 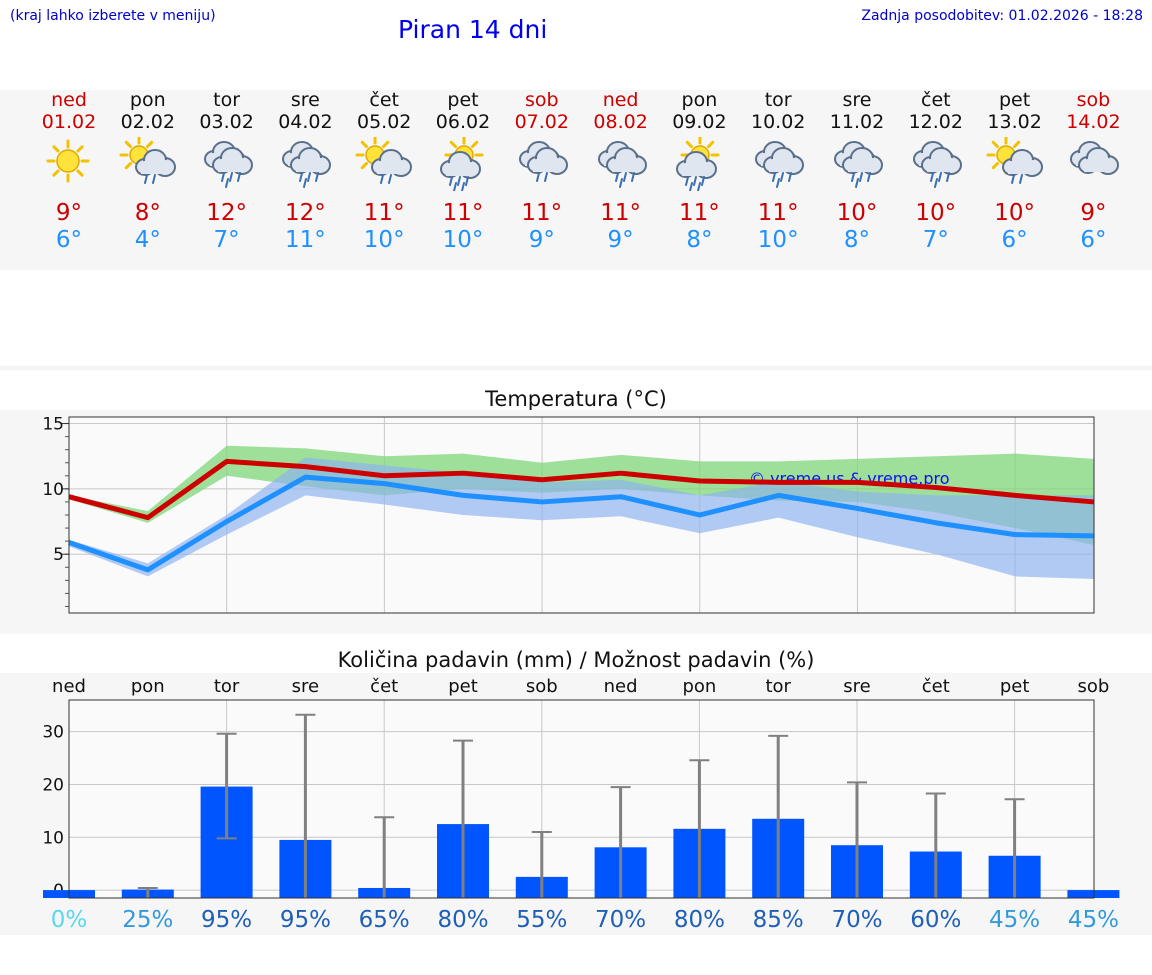 I want to click on precip-y-tick-label: 30, so click(x=53, y=733).